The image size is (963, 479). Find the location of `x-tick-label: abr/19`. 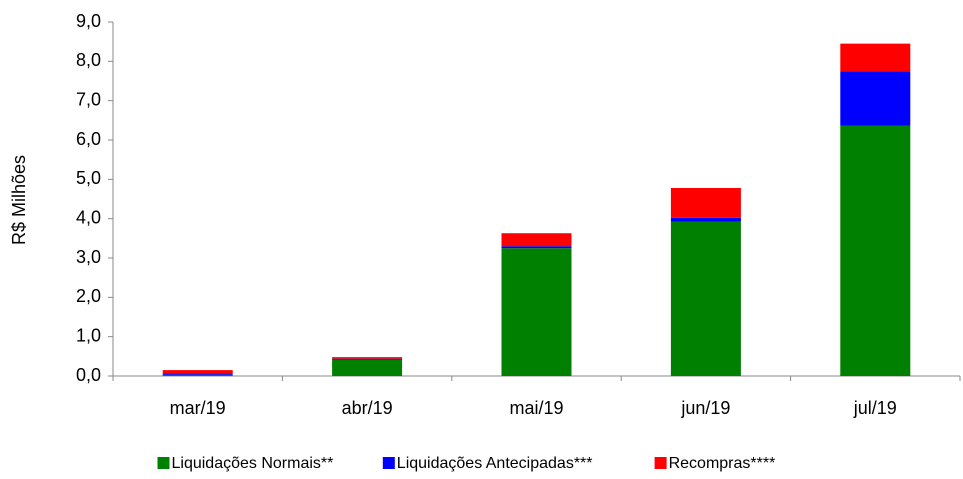

x-tick-label: abr/19 is located at coordinates (367, 408).